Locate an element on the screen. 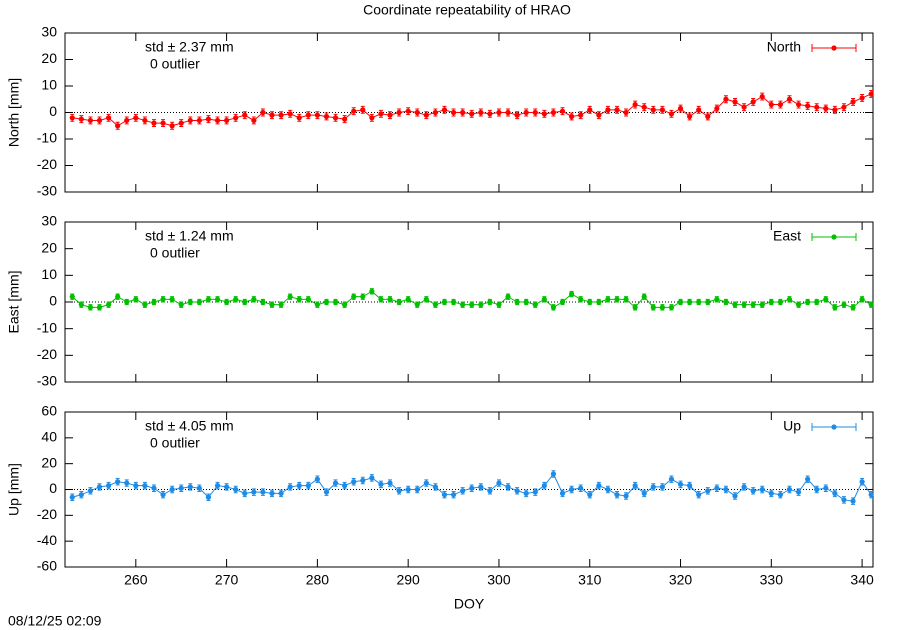 The width and height of the screenshot is (900, 630). timestamp: 08/12/25 02:09 is located at coordinates (55, 621).